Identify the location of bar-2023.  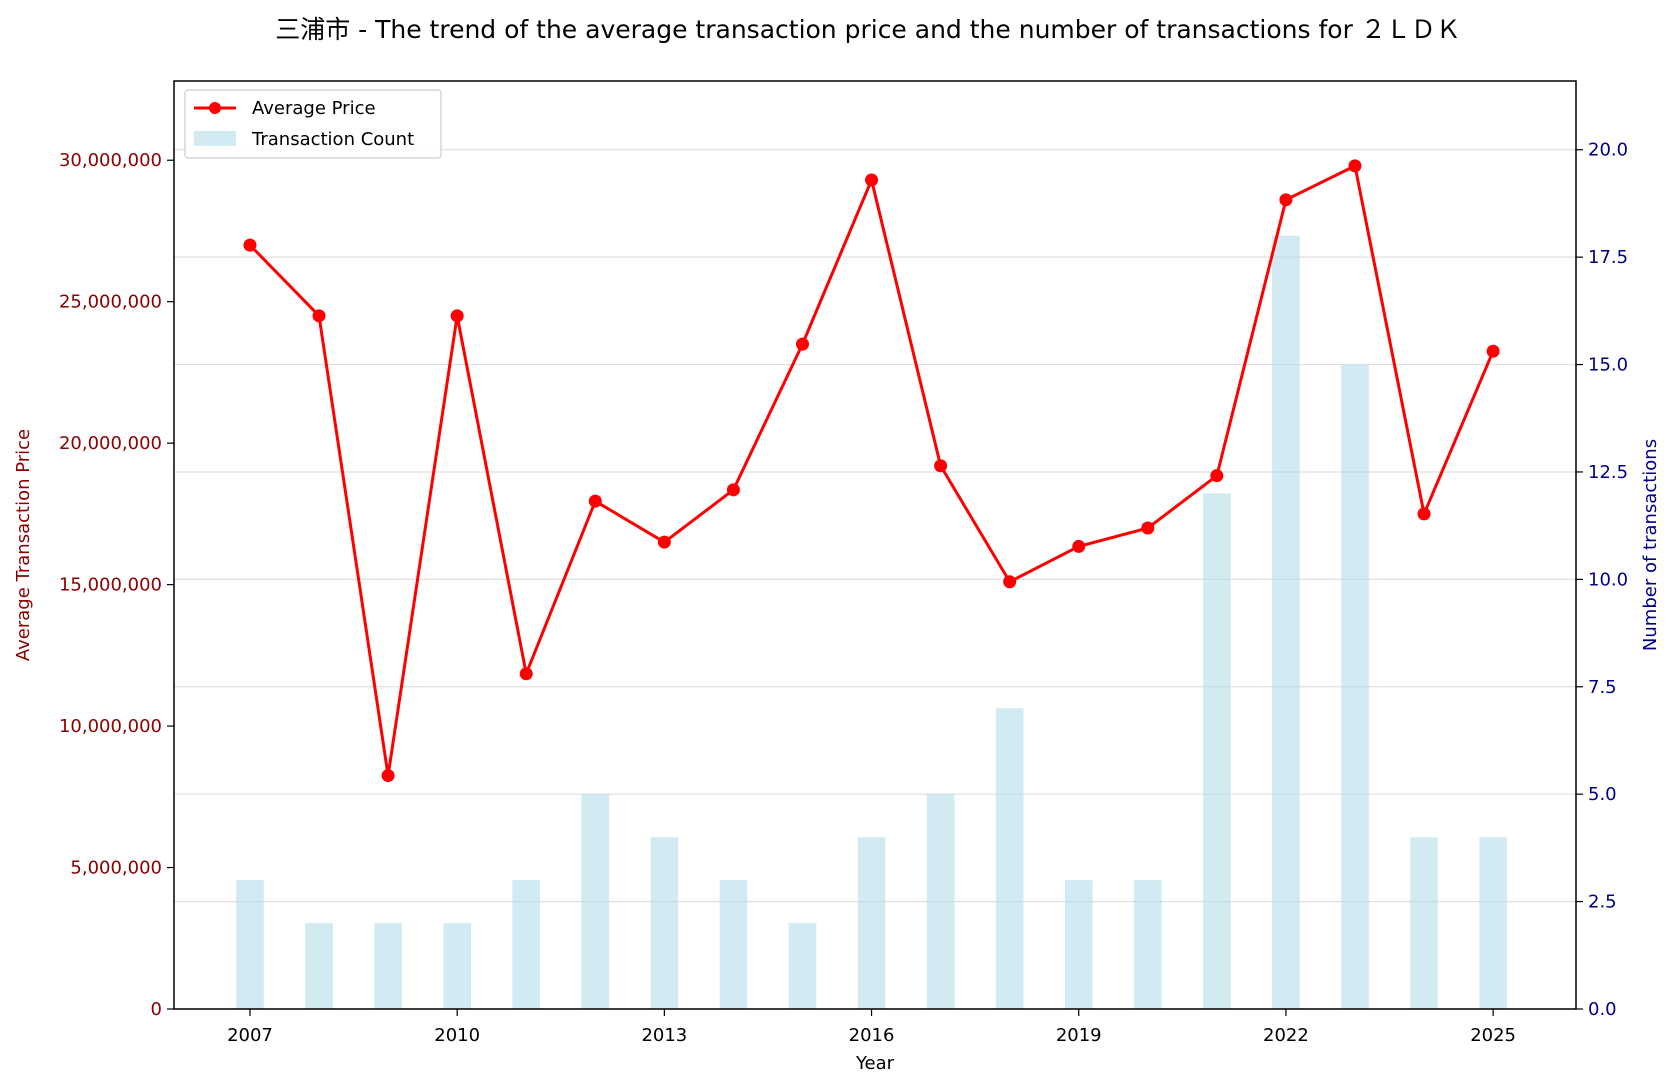
(1355, 686).